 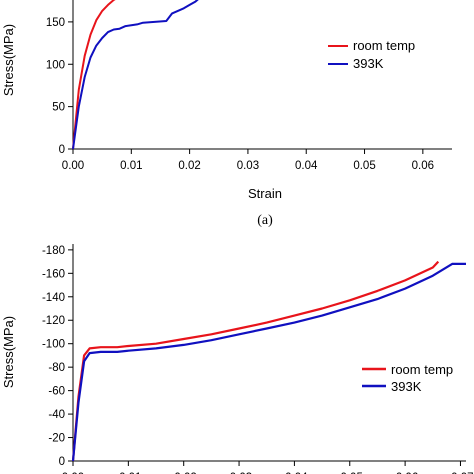 What do you see at coordinates (189, 166) in the screenshot?
I see `x-tick-label: 0.02` at bounding box center [189, 166].